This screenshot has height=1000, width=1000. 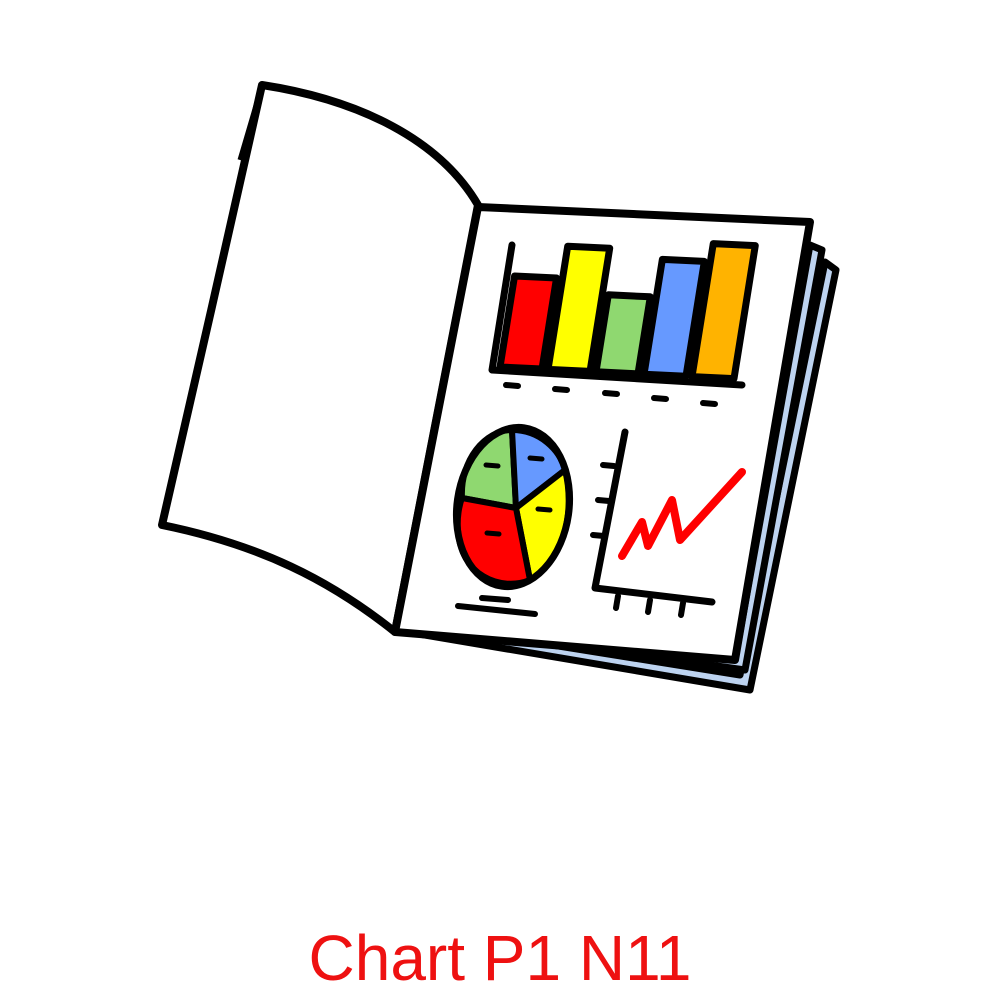 What do you see at coordinates (579, 308) in the screenshot?
I see `bar-yellow` at bounding box center [579, 308].